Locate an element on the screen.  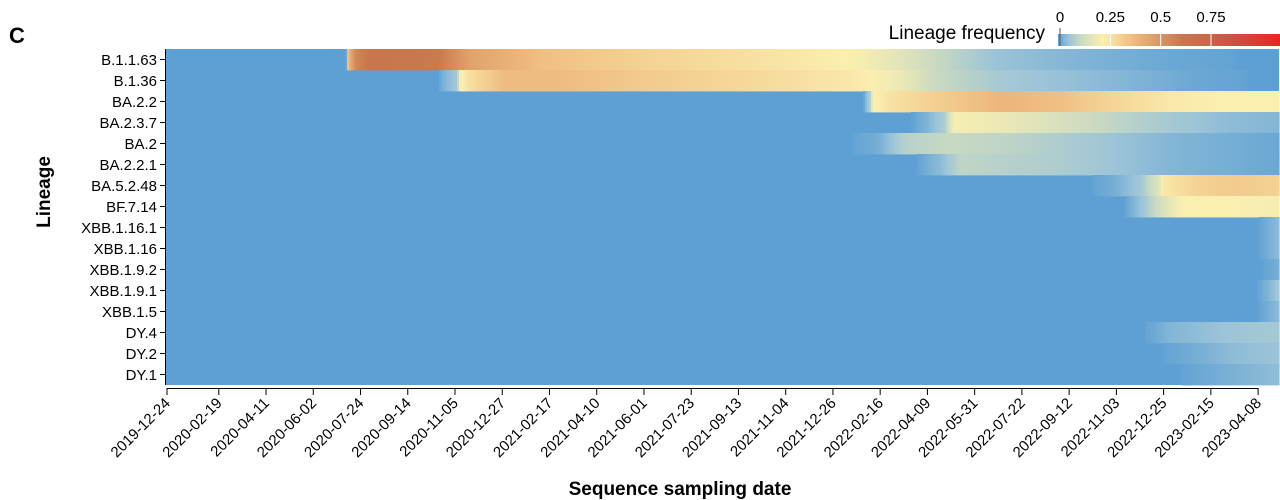
heatmap-row is located at coordinates (1095, 123).